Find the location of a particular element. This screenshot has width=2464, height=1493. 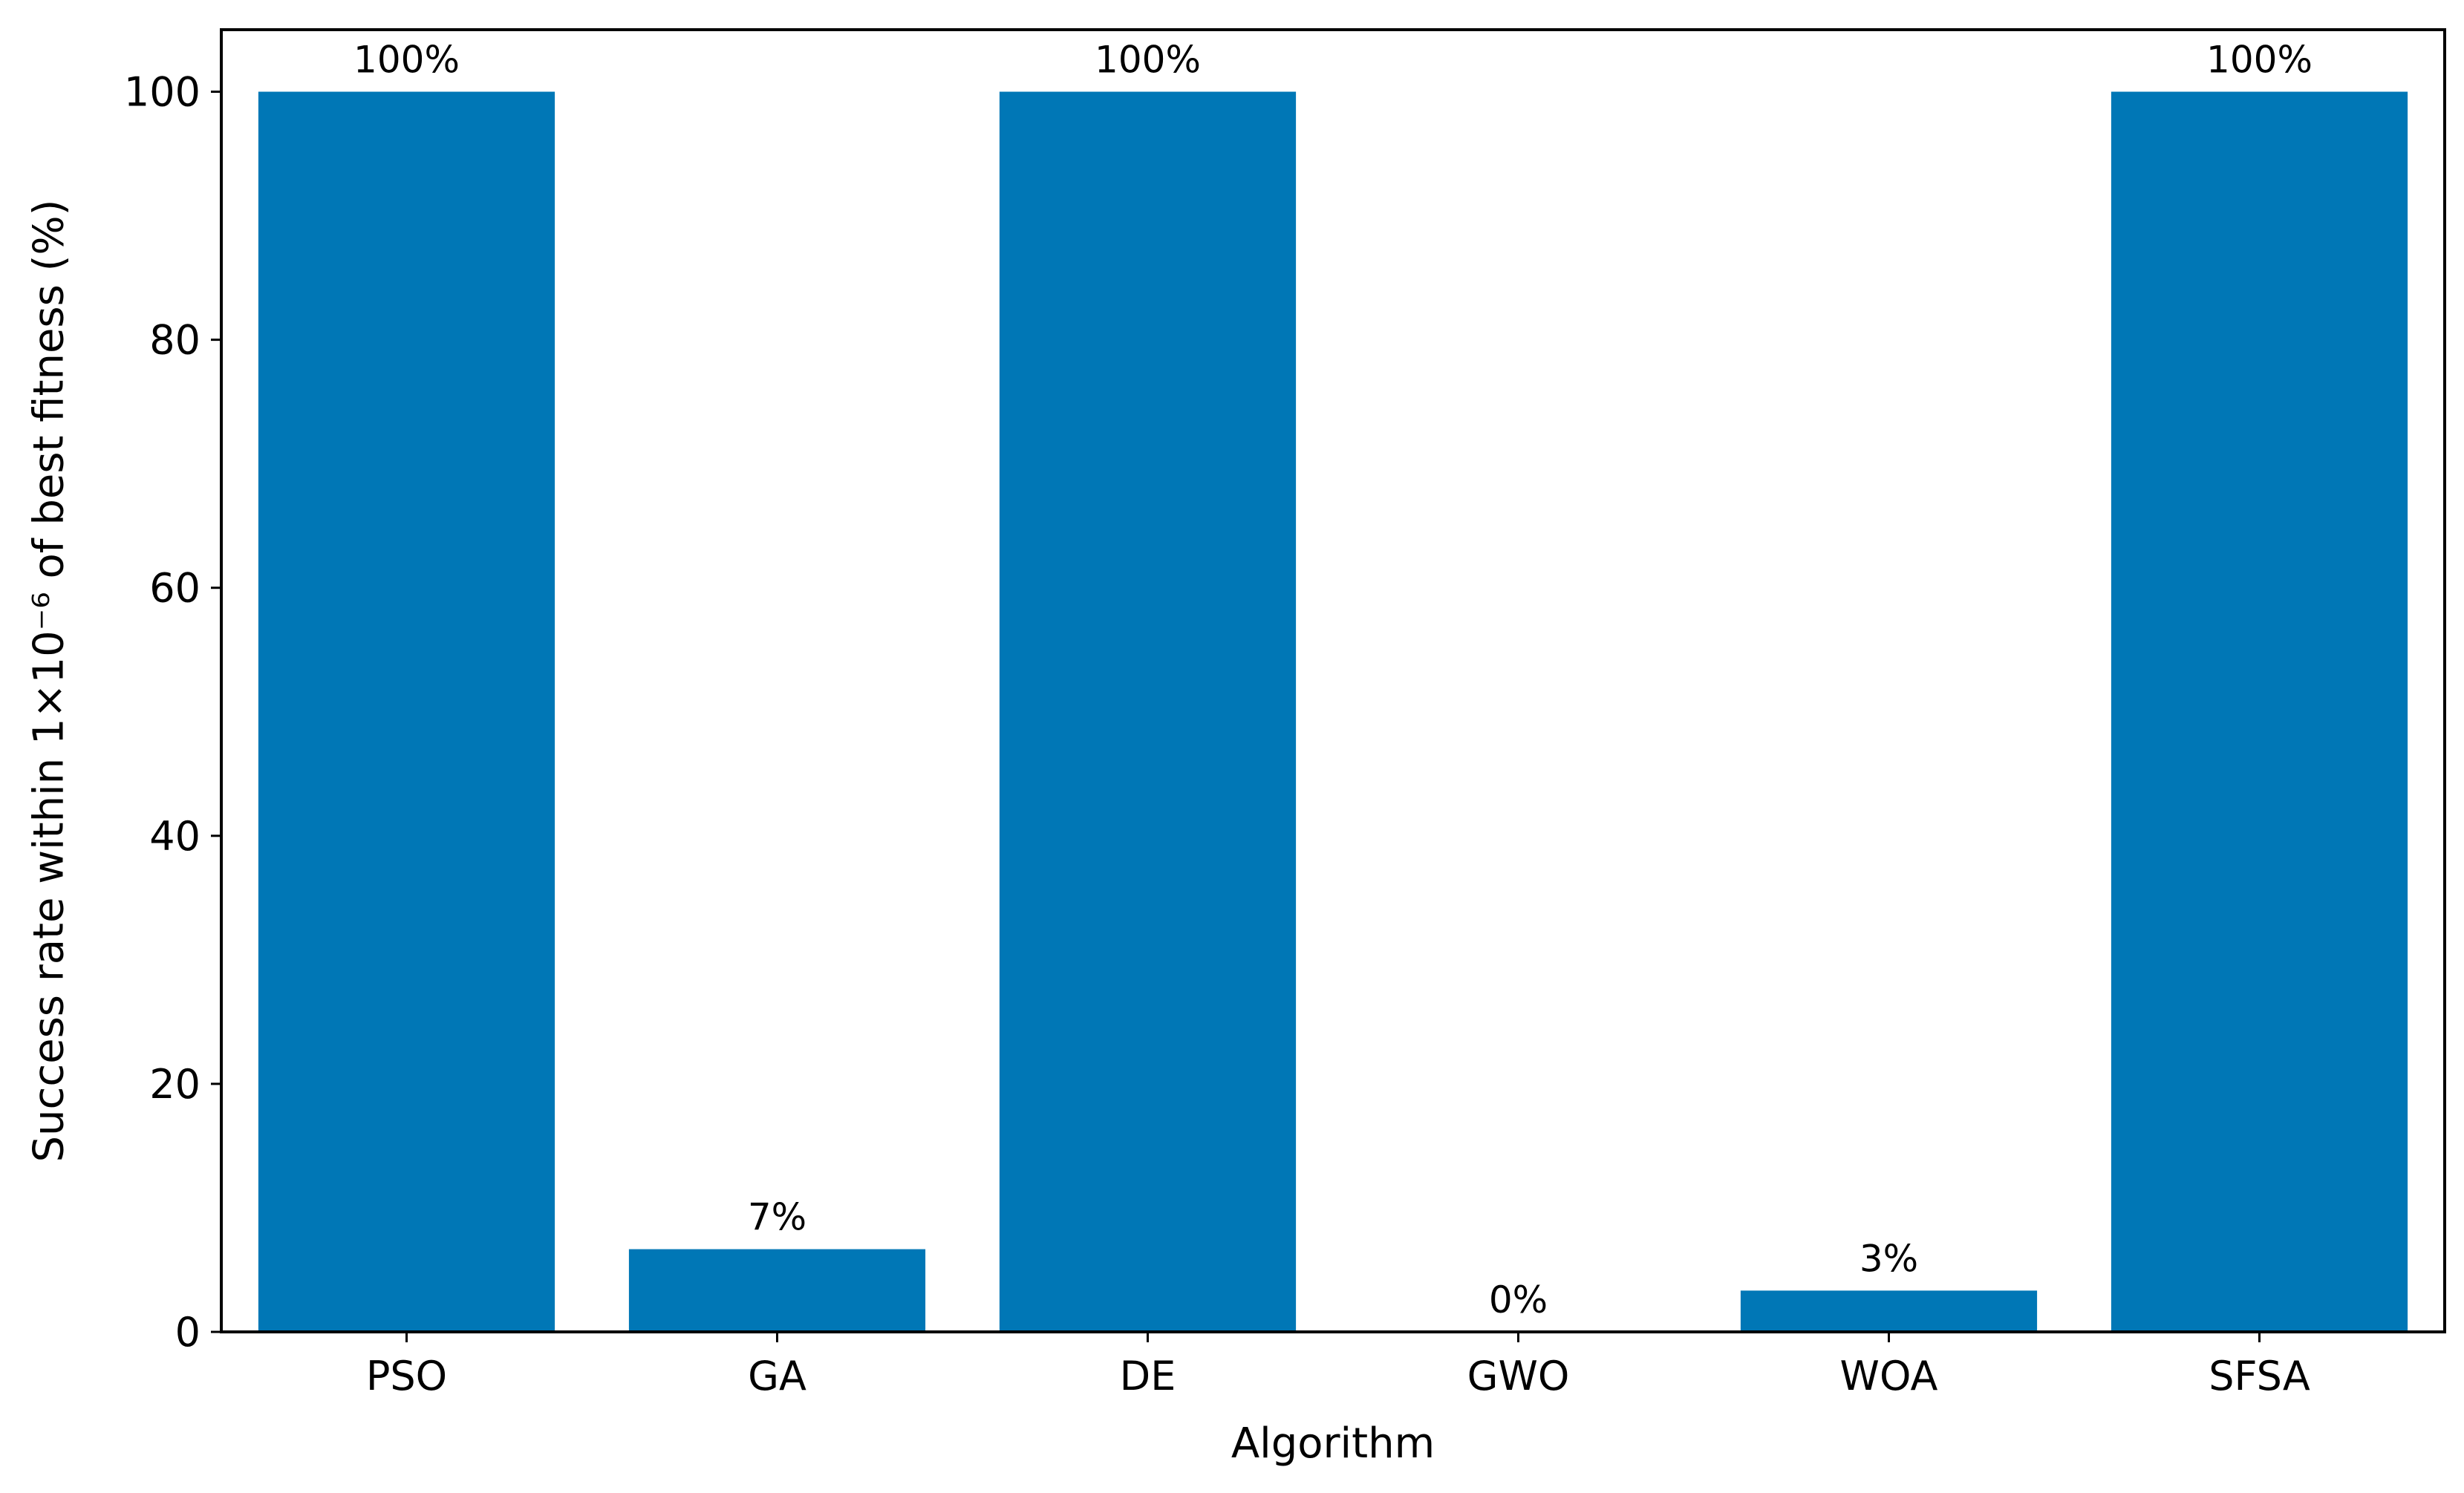

bar-pso is located at coordinates (407, 712).